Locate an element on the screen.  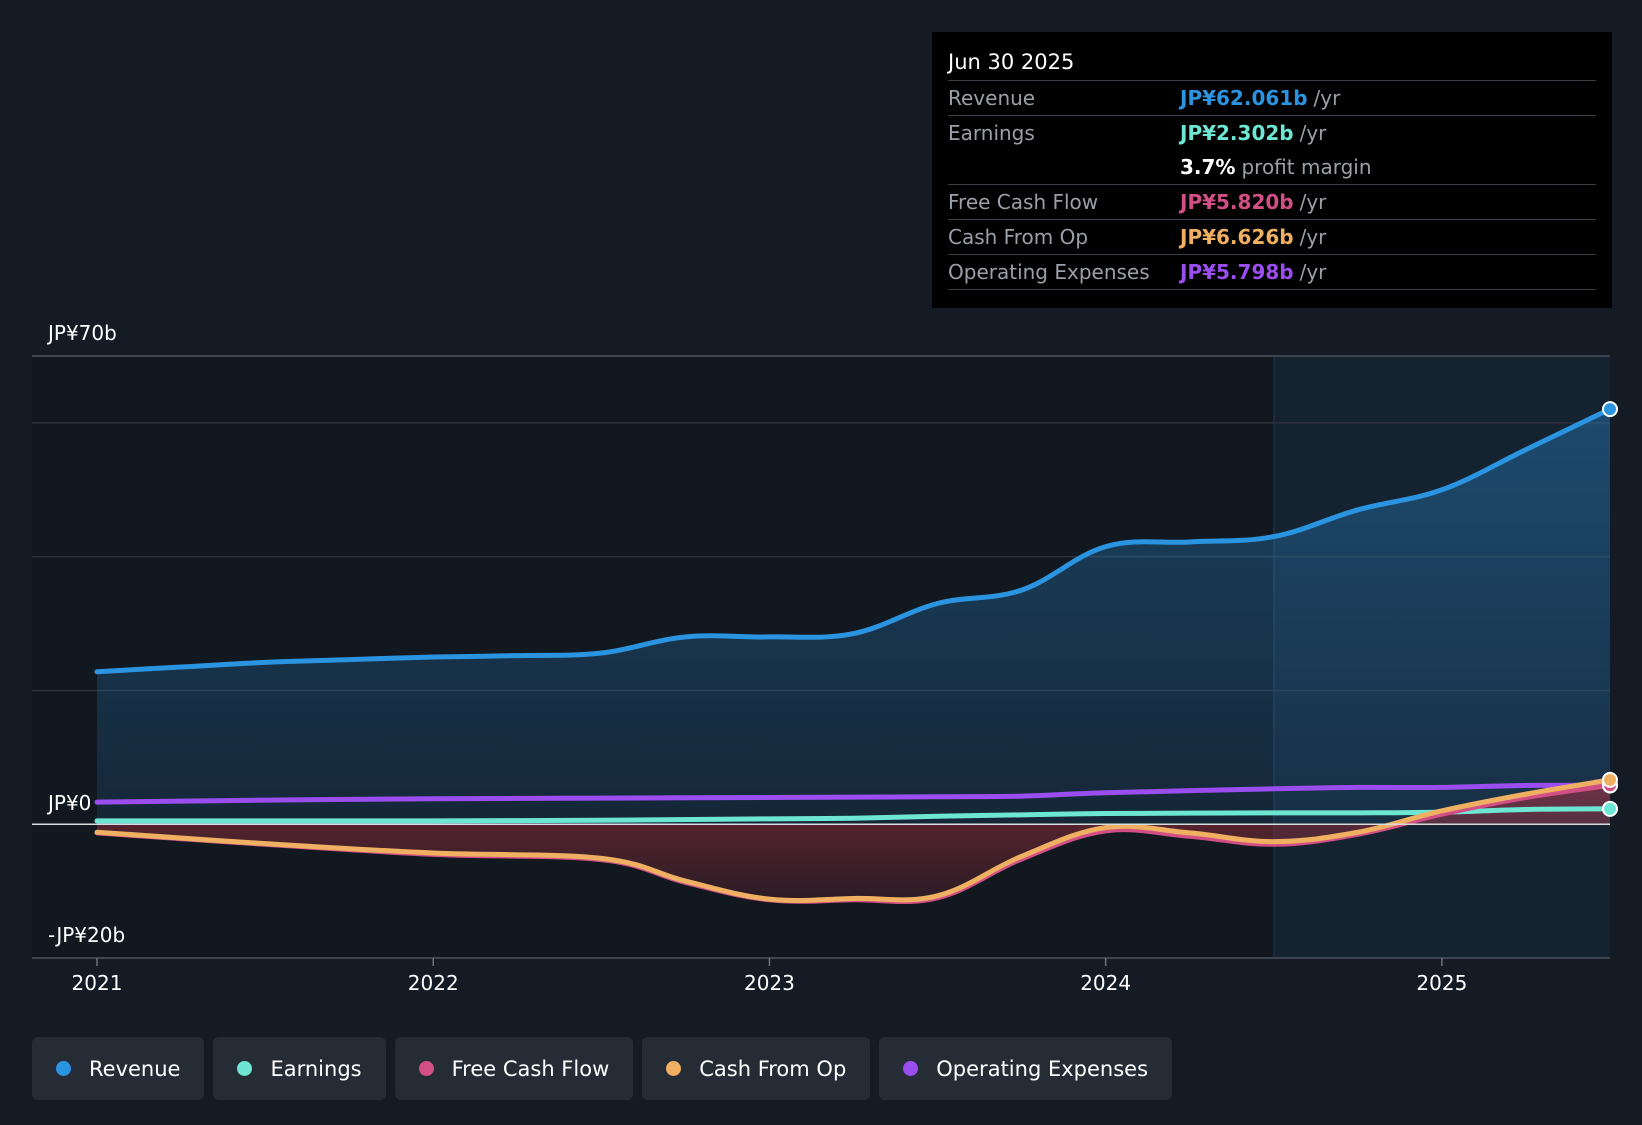
legend-label: Free Cash Flow is located at coordinates (530, 1068).